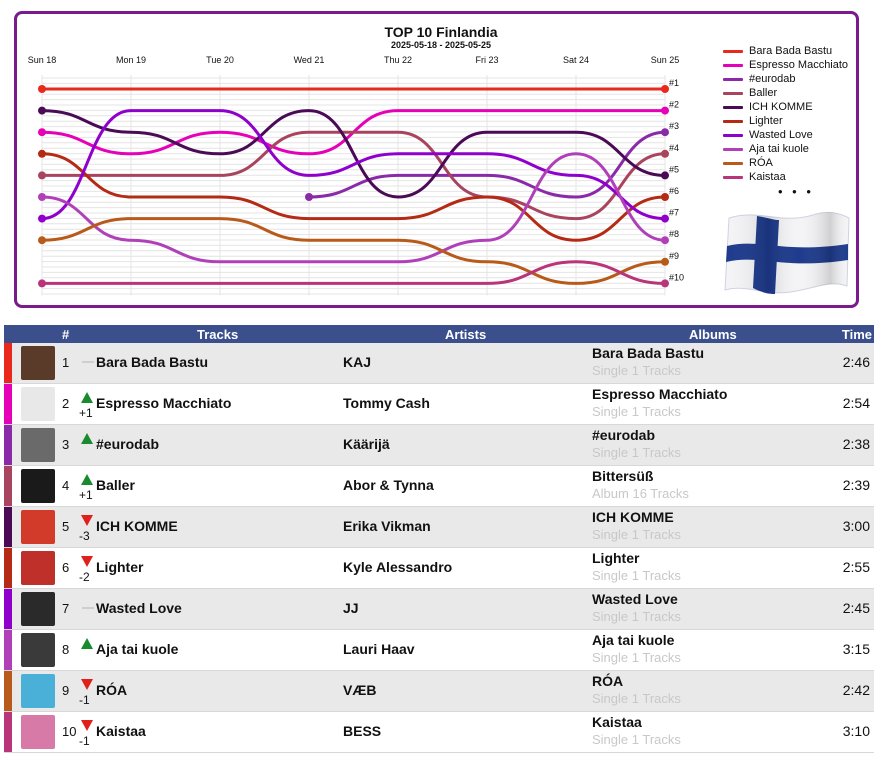 Image resolution: width=882 pixels, height=760 pixels. Describe the element at coordinates (137, 649) in the screenshot. I see `track-title: Aja tai kuole` at that location.